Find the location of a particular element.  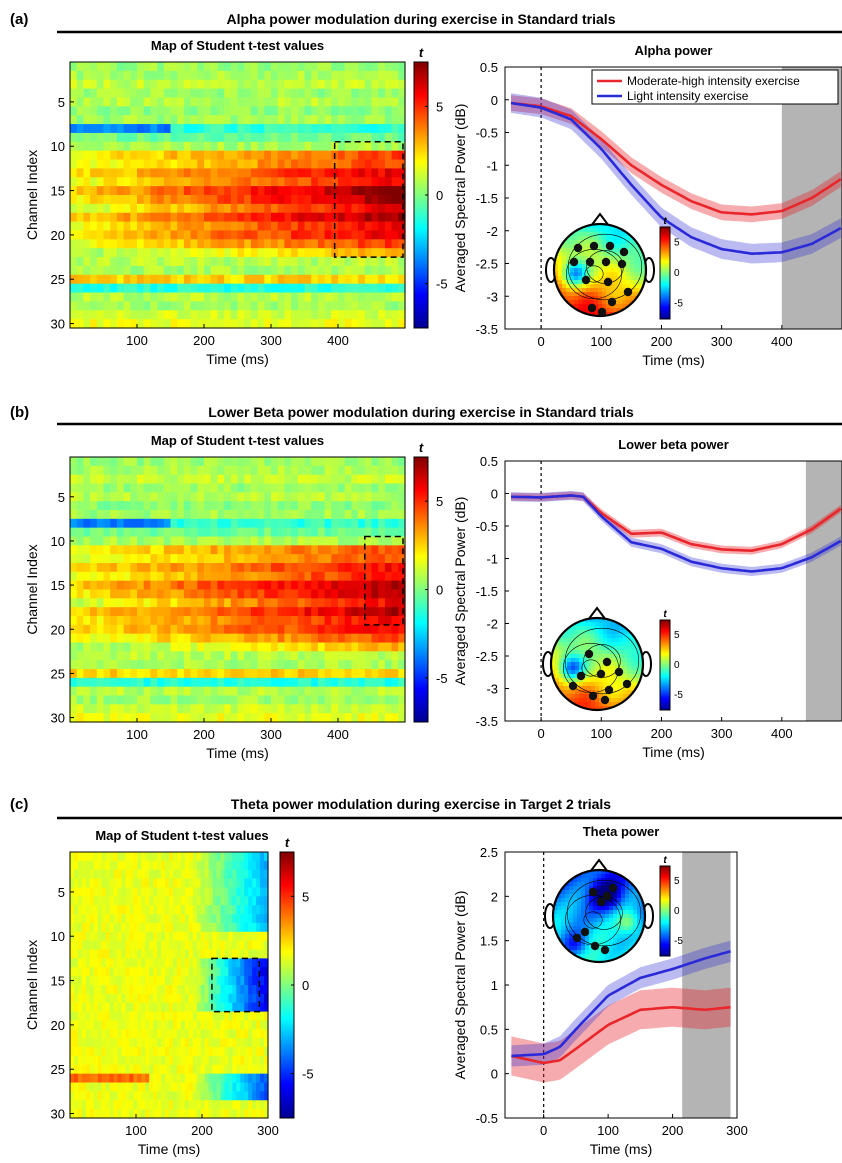

heatmap-xtick-label: 200 is located at coordinates (204, 340).